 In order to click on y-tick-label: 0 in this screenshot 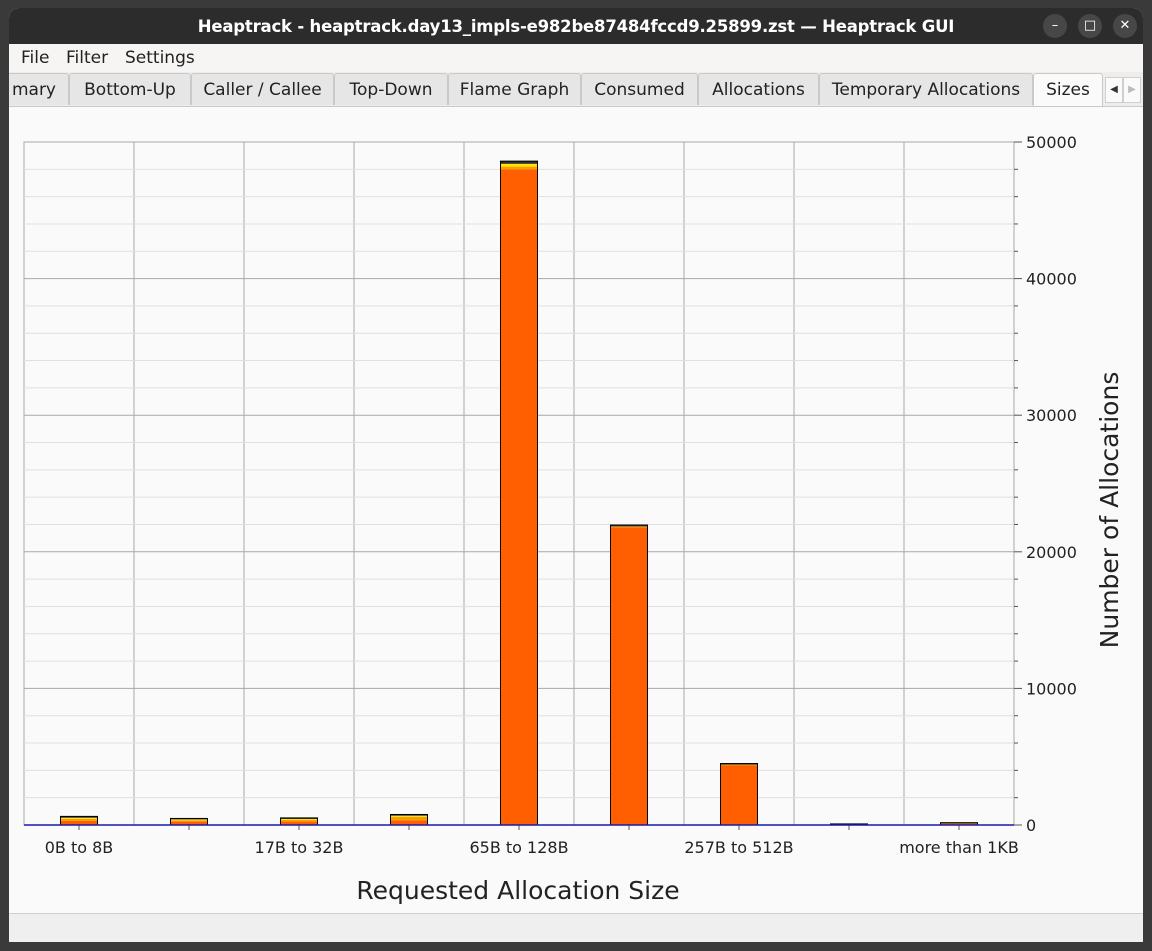, I will do `click(1031, 825)`.